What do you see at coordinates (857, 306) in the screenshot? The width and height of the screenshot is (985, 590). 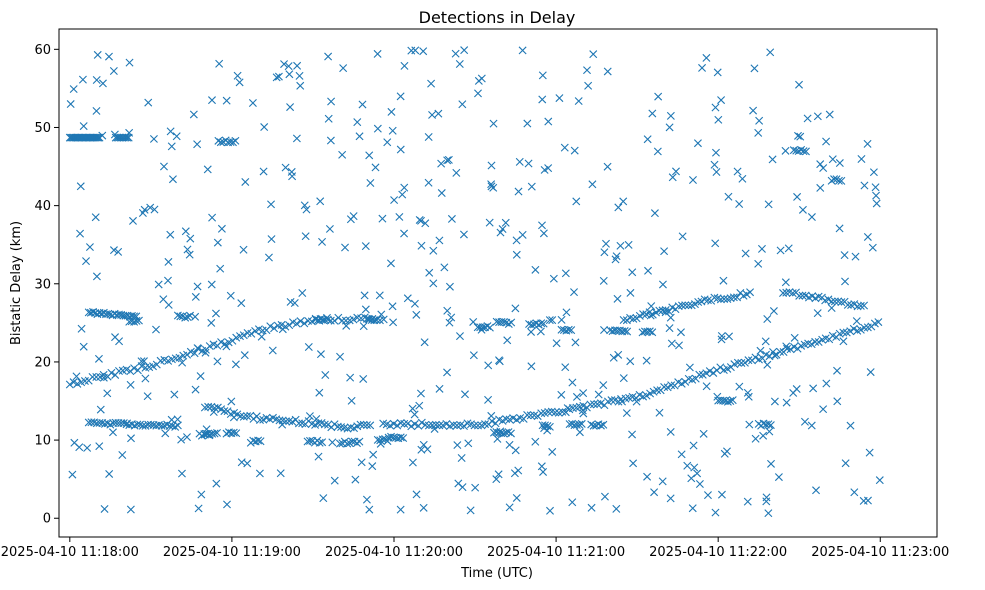 I see `track-f-point` at bounding box center [857, 306].